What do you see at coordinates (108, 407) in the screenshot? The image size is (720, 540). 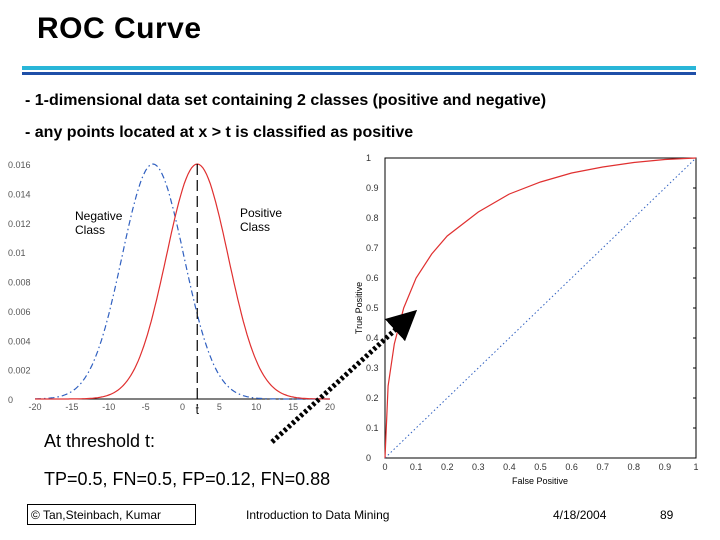 I see `dist-xtick-label: -10` at bounding box center [108, 407].